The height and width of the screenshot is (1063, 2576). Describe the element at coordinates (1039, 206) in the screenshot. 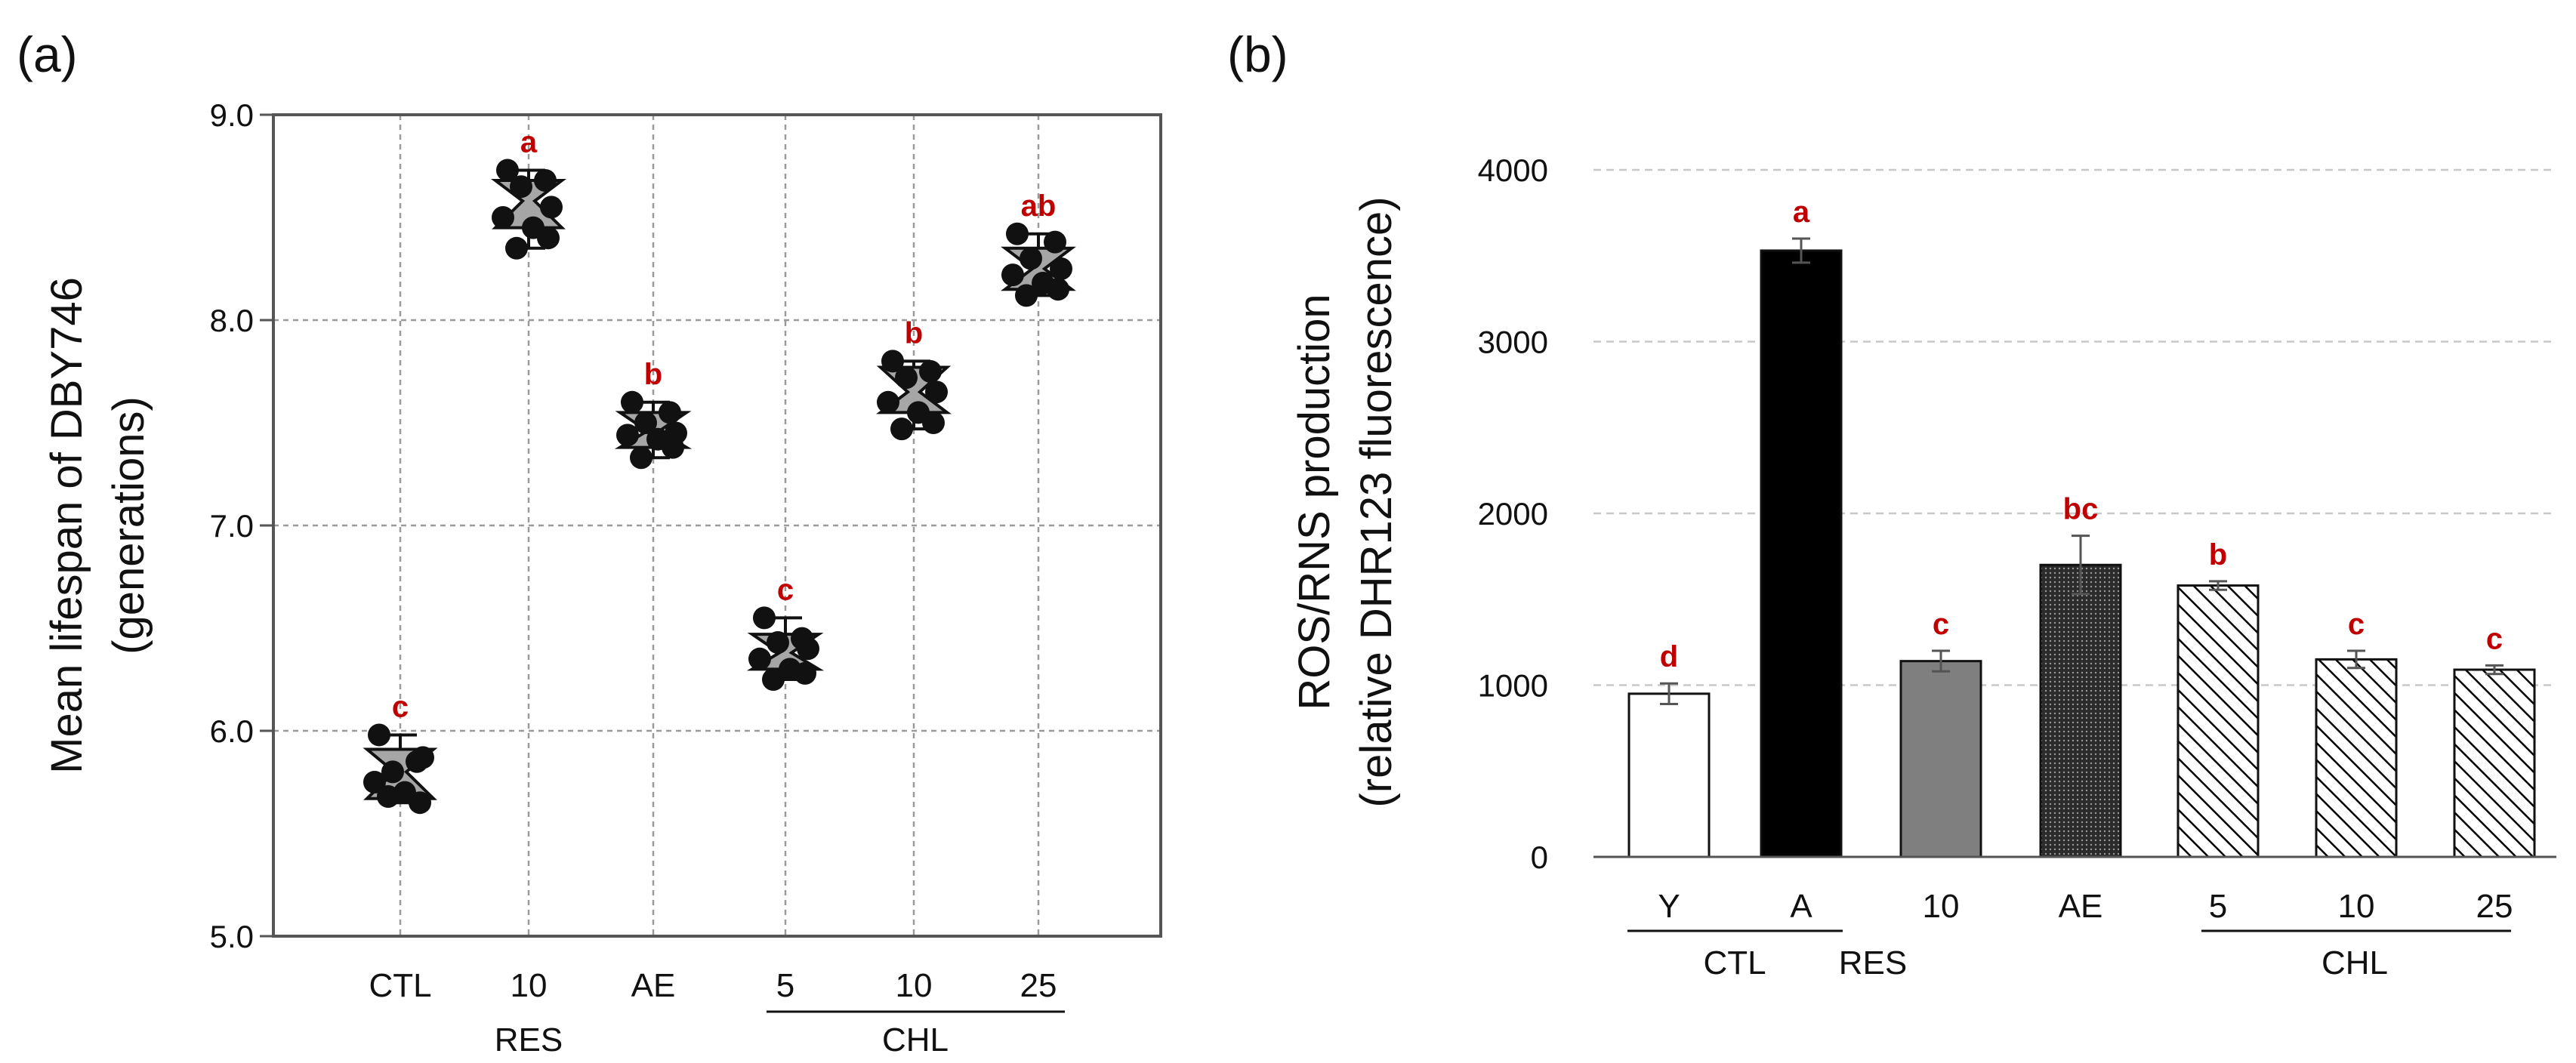

I see `panel-a-significance-label: ab` at that location.